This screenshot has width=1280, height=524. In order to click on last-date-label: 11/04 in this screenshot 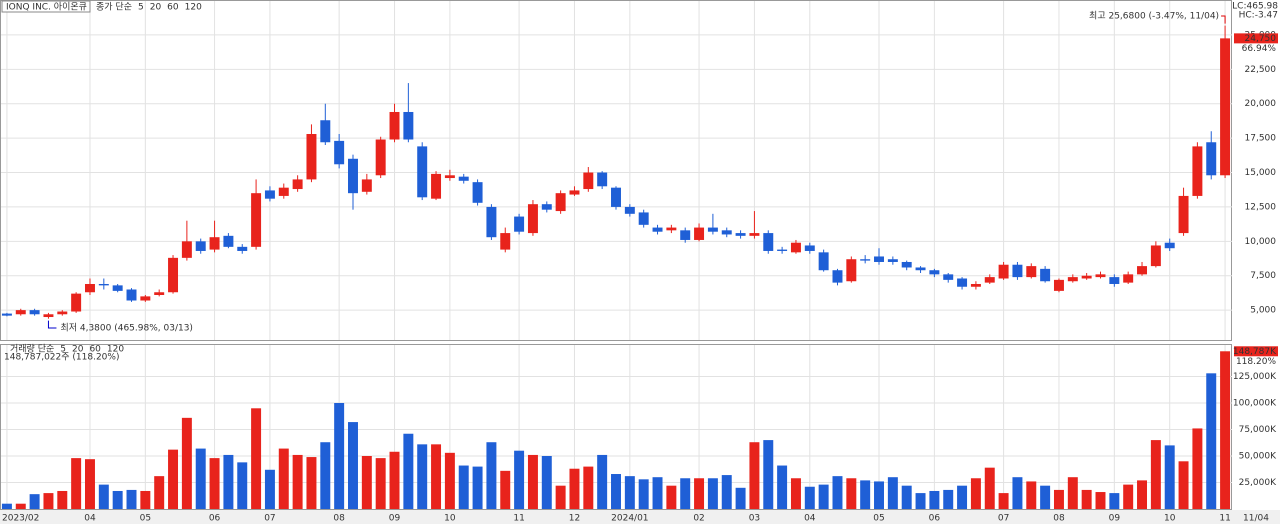, I will do `click(1256, 519)`.